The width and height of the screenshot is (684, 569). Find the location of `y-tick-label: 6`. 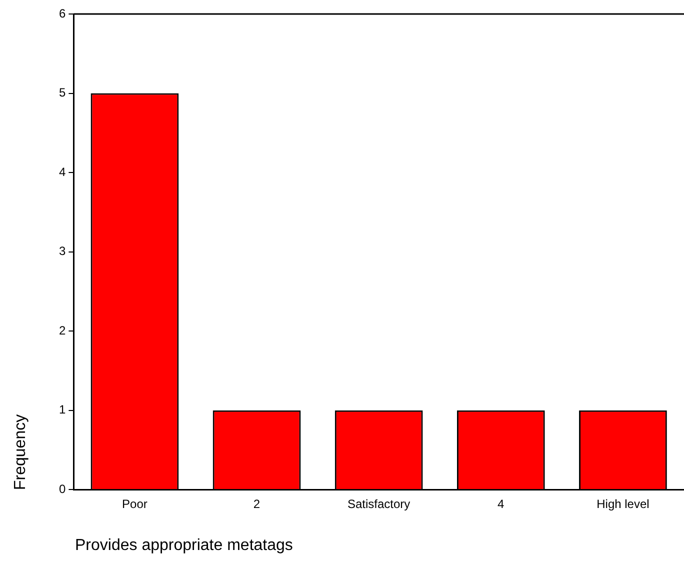

y-tick-label: 6 is located at coordinates (62, 13).